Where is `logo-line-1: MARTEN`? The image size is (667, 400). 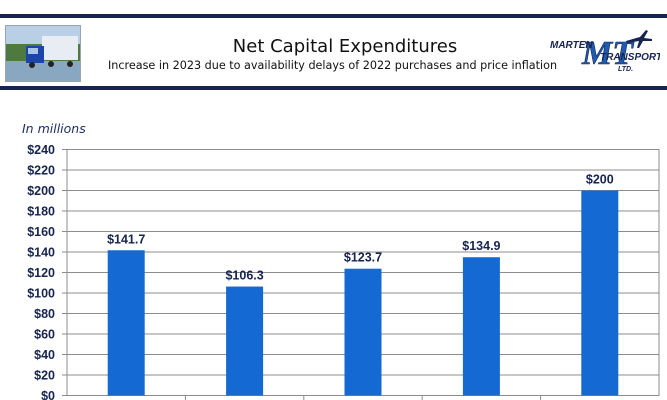
logo-line-1: MARTEN is located at coordinates (571, 45).